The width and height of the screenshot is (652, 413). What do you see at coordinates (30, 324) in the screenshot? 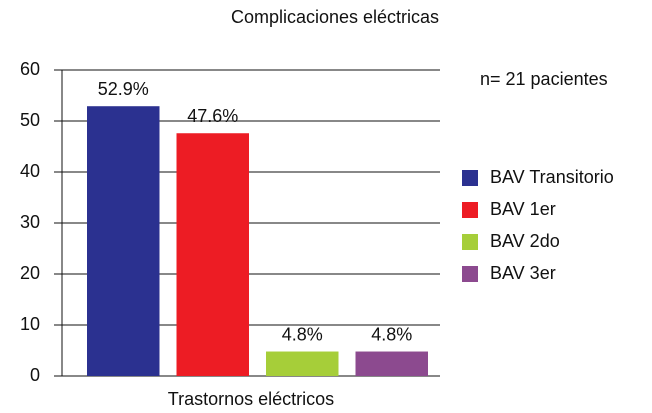
I see `y-tick-label: 10` at bounding box center [30, 324].